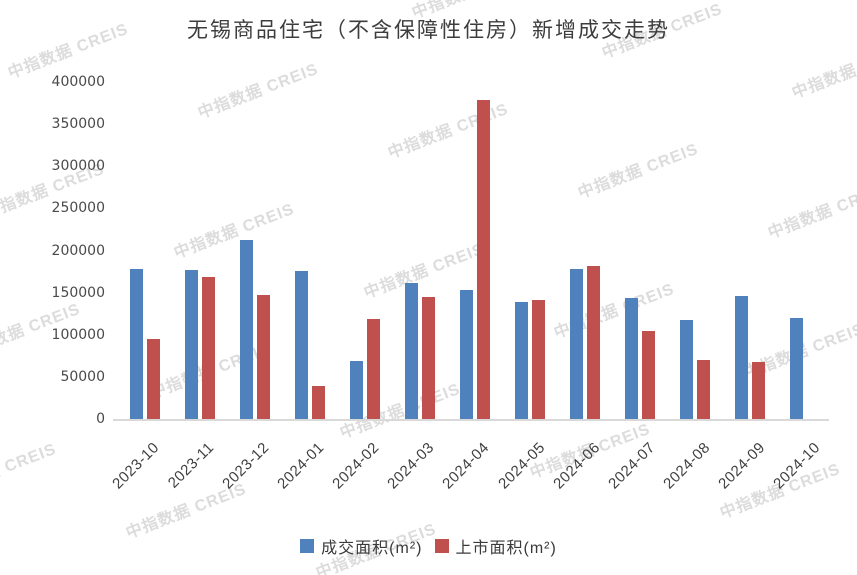  Describe the element at coordinates (78, 166) in the screenshot. I see `y-axis-tick-label: 300000` at that location.